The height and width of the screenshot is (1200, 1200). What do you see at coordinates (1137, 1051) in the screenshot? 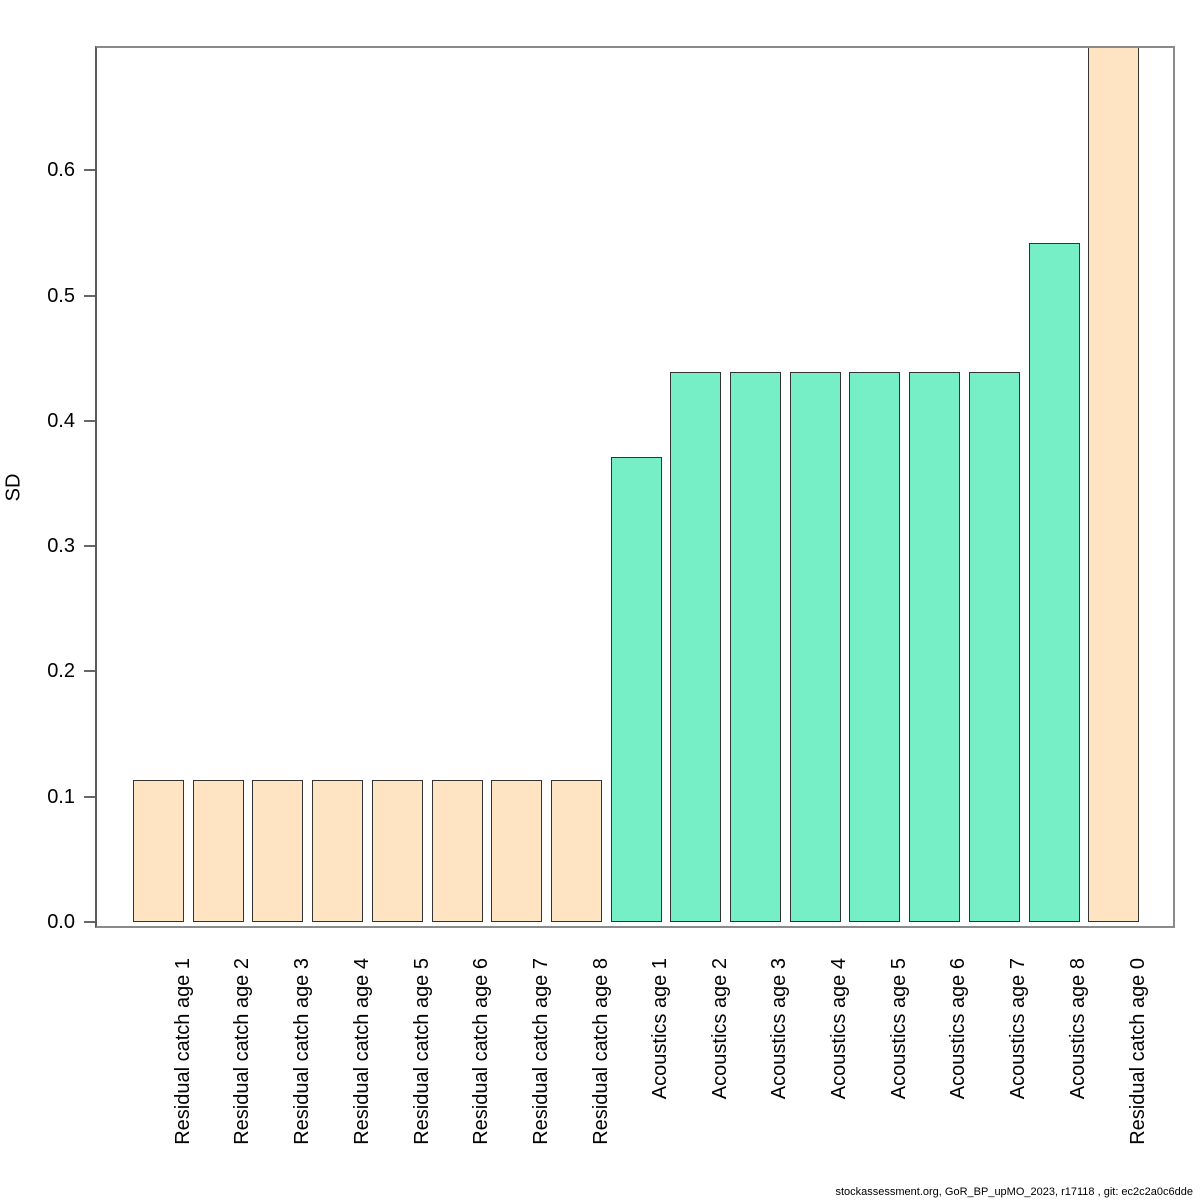
I see `x-label-residual-catch-age-0: Residual catch age 0` at bounding box center [1137, 1051].